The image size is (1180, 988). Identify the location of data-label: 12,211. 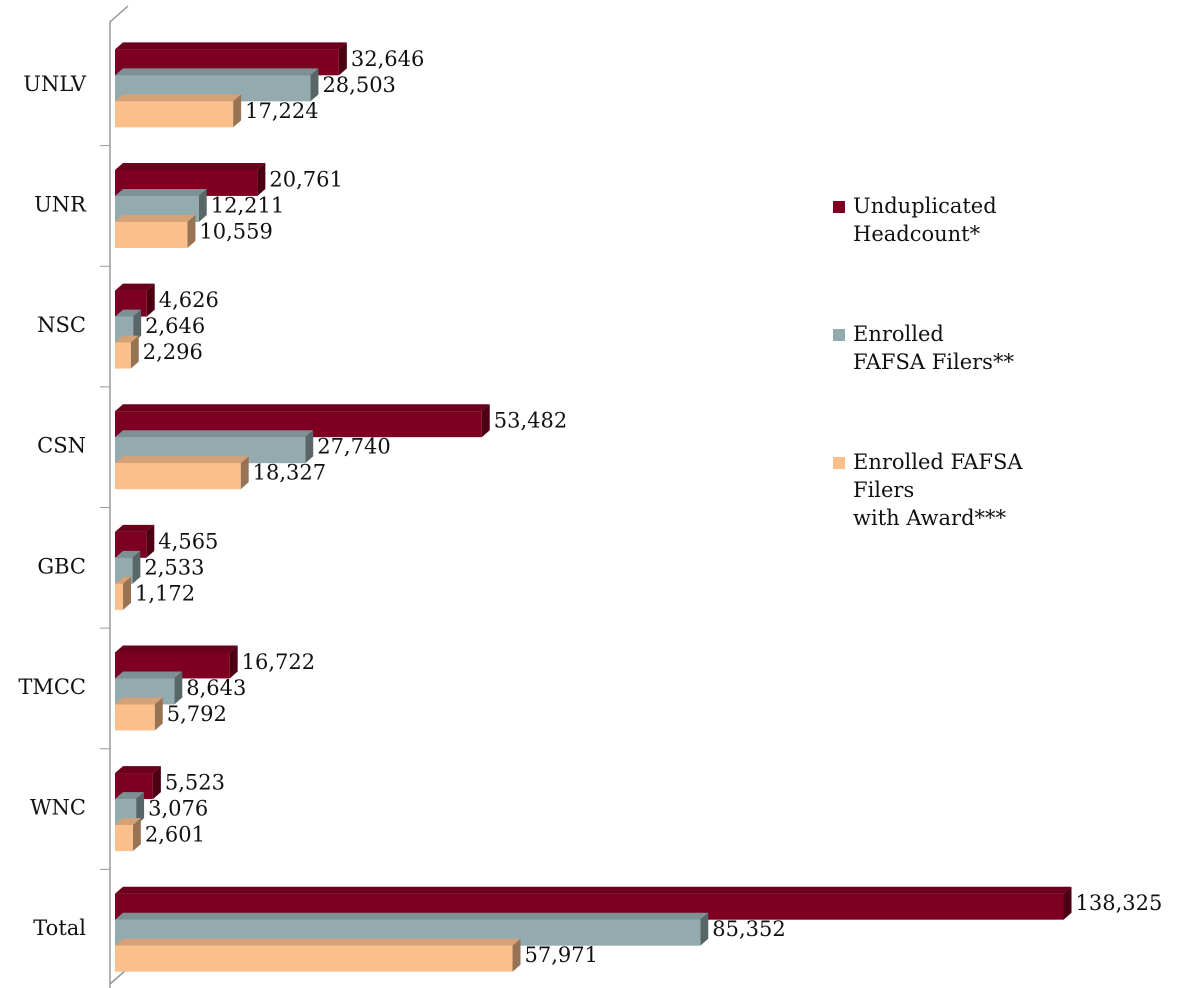
(247, 205).